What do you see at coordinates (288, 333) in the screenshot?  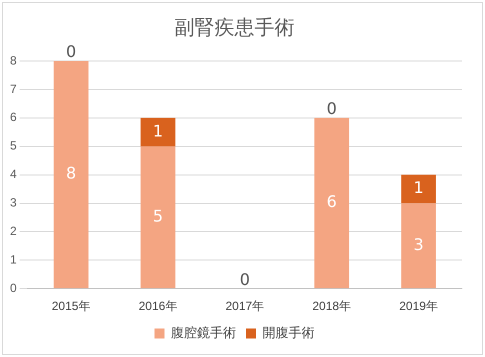 I see `legend-label: 開腹手術` at bounding box center [288, 333].